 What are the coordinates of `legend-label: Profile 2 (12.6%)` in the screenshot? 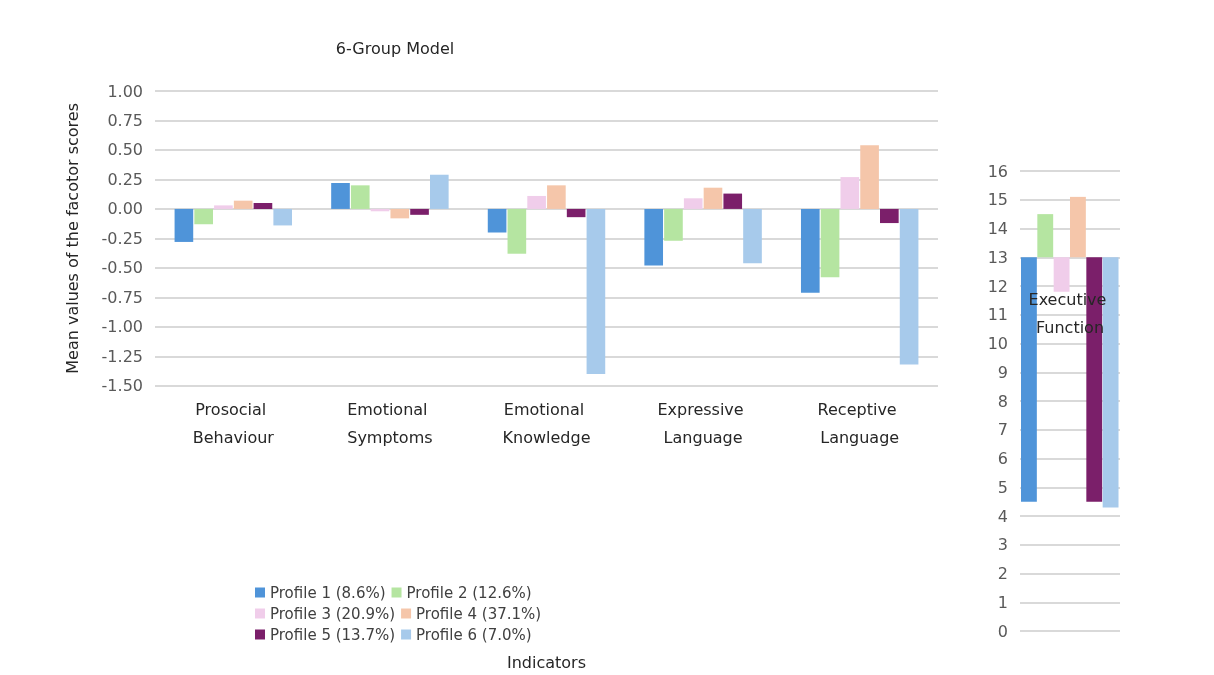 It's located at (469, 592).